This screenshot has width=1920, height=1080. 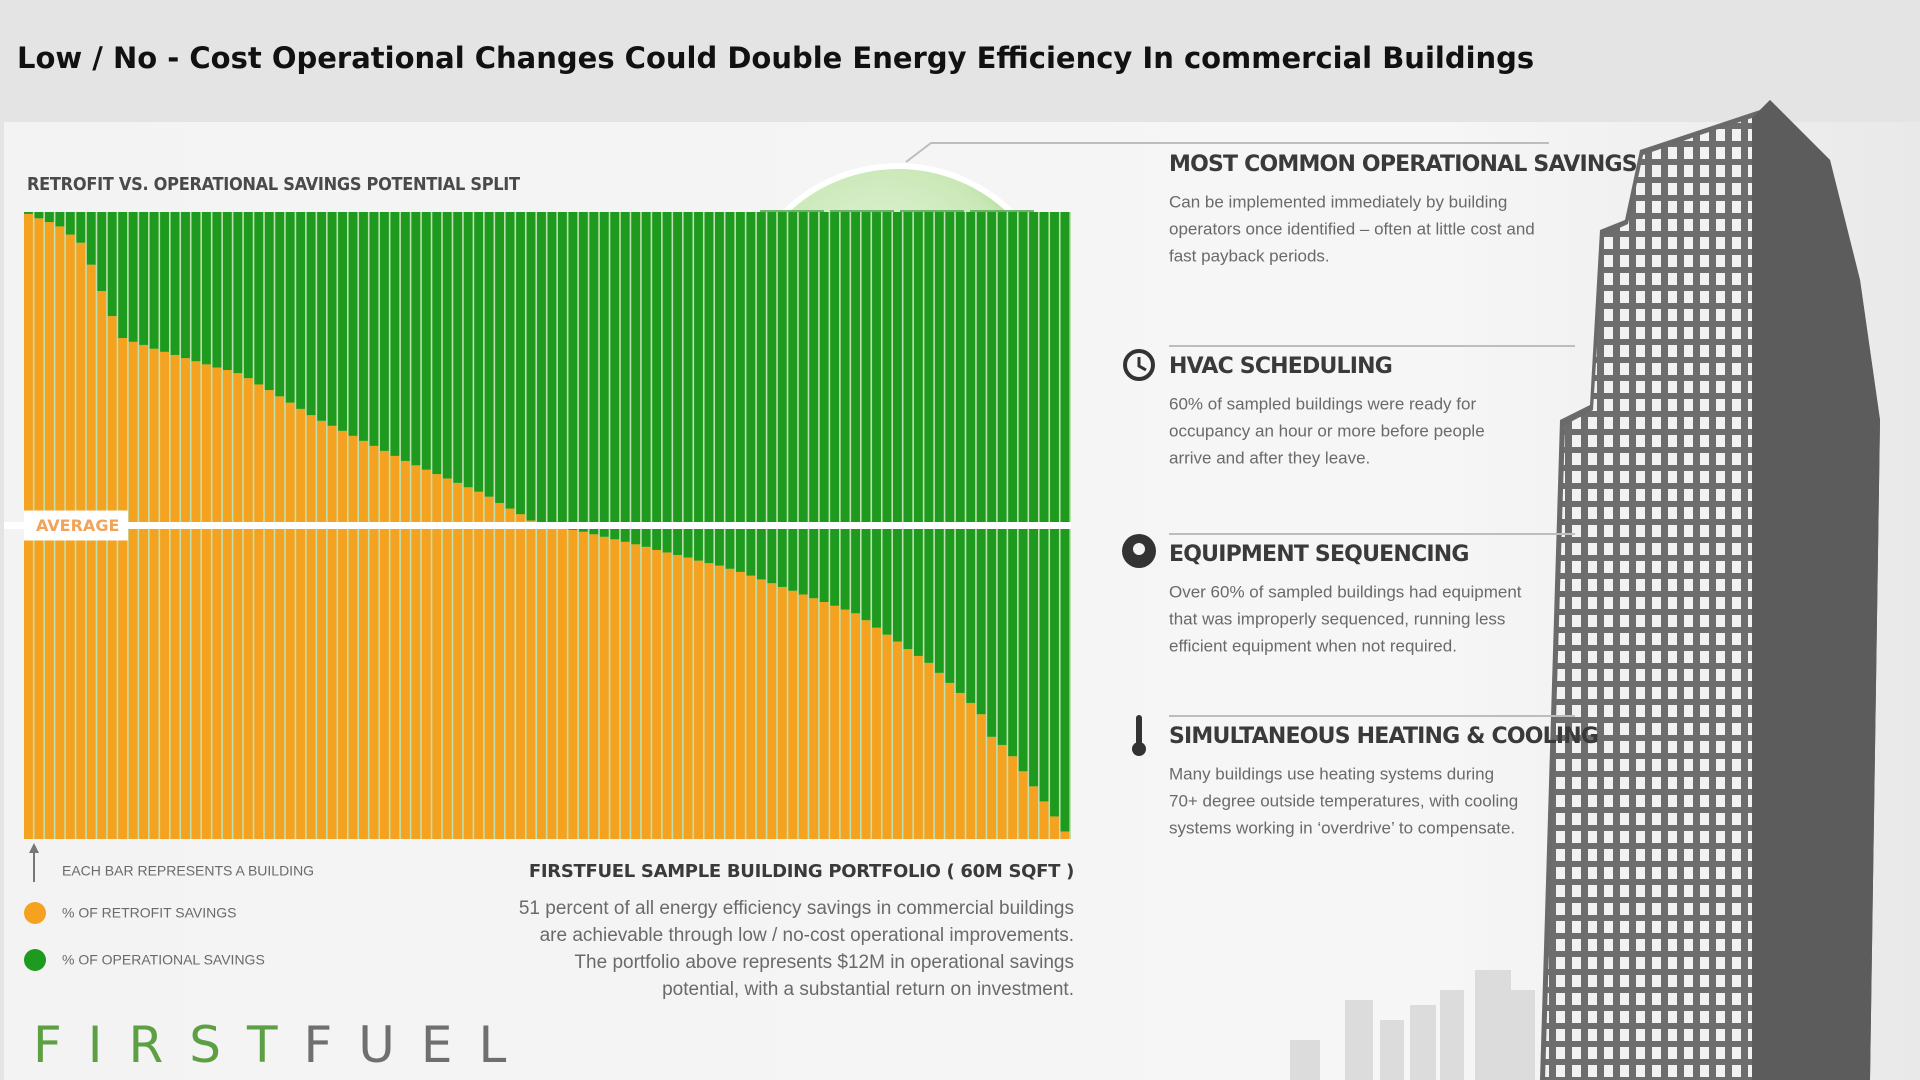 I want to click on logo-first: FIRST, so click(x=168, y=1045).